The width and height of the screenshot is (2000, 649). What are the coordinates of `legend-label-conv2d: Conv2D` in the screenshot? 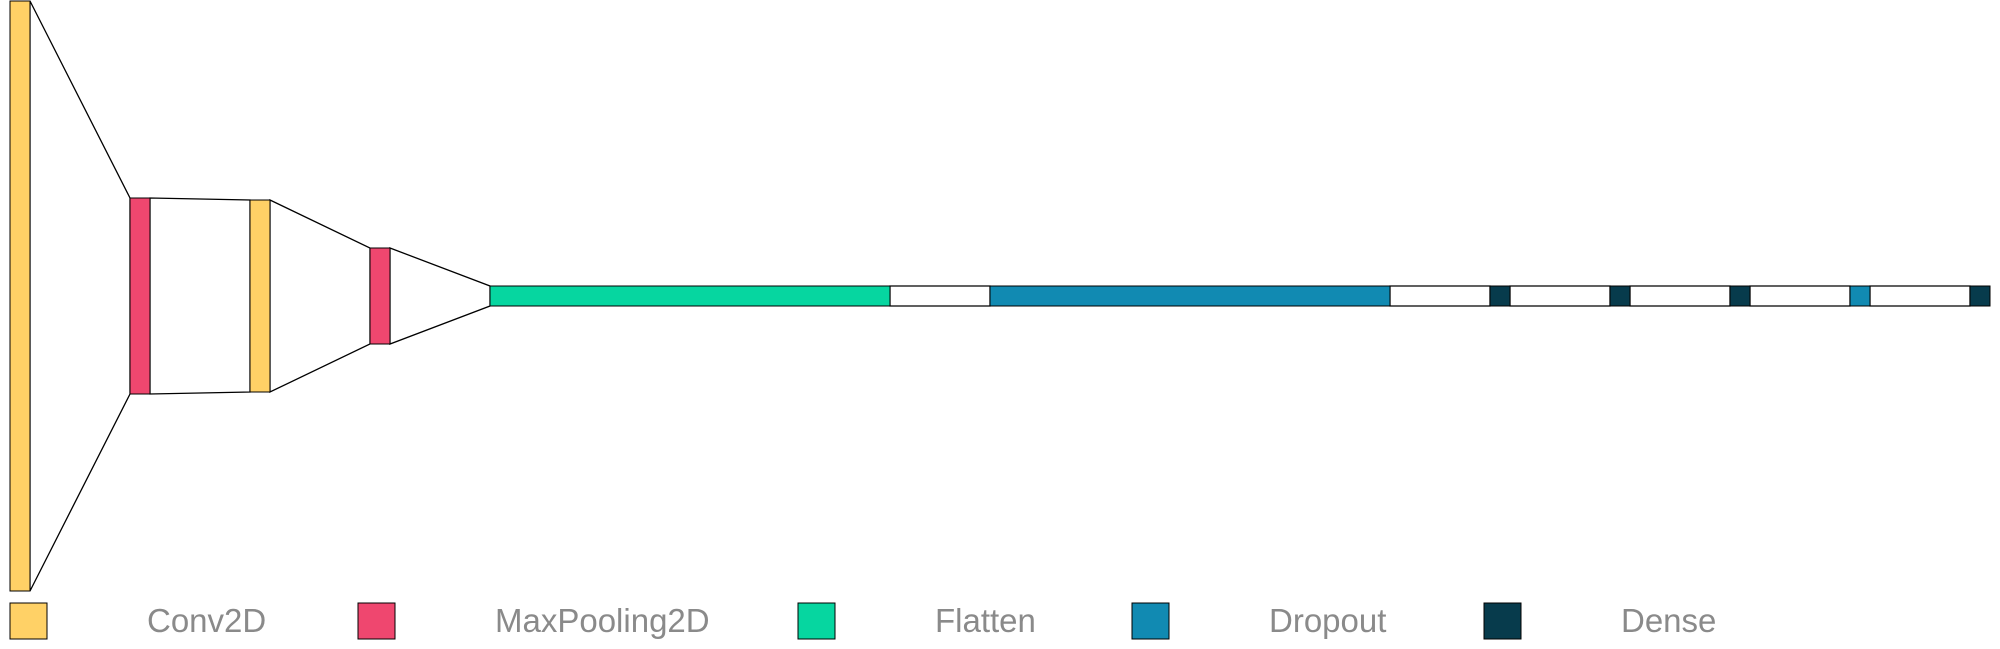 It's located at (206, 620).